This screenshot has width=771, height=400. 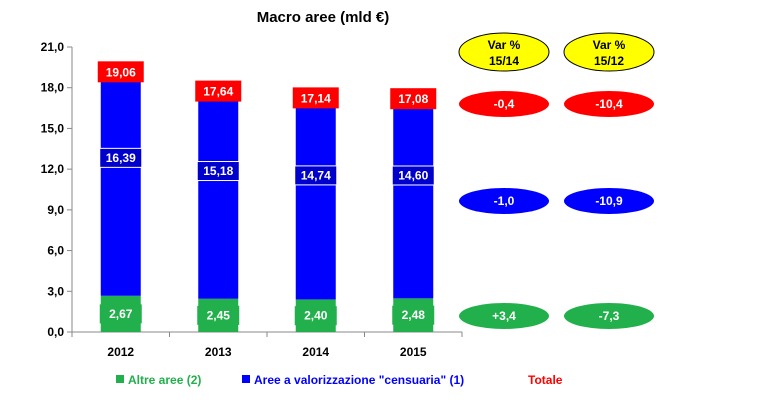 I want to click on data-label-altre-aree: 2,45, so click(x=219, y=315).